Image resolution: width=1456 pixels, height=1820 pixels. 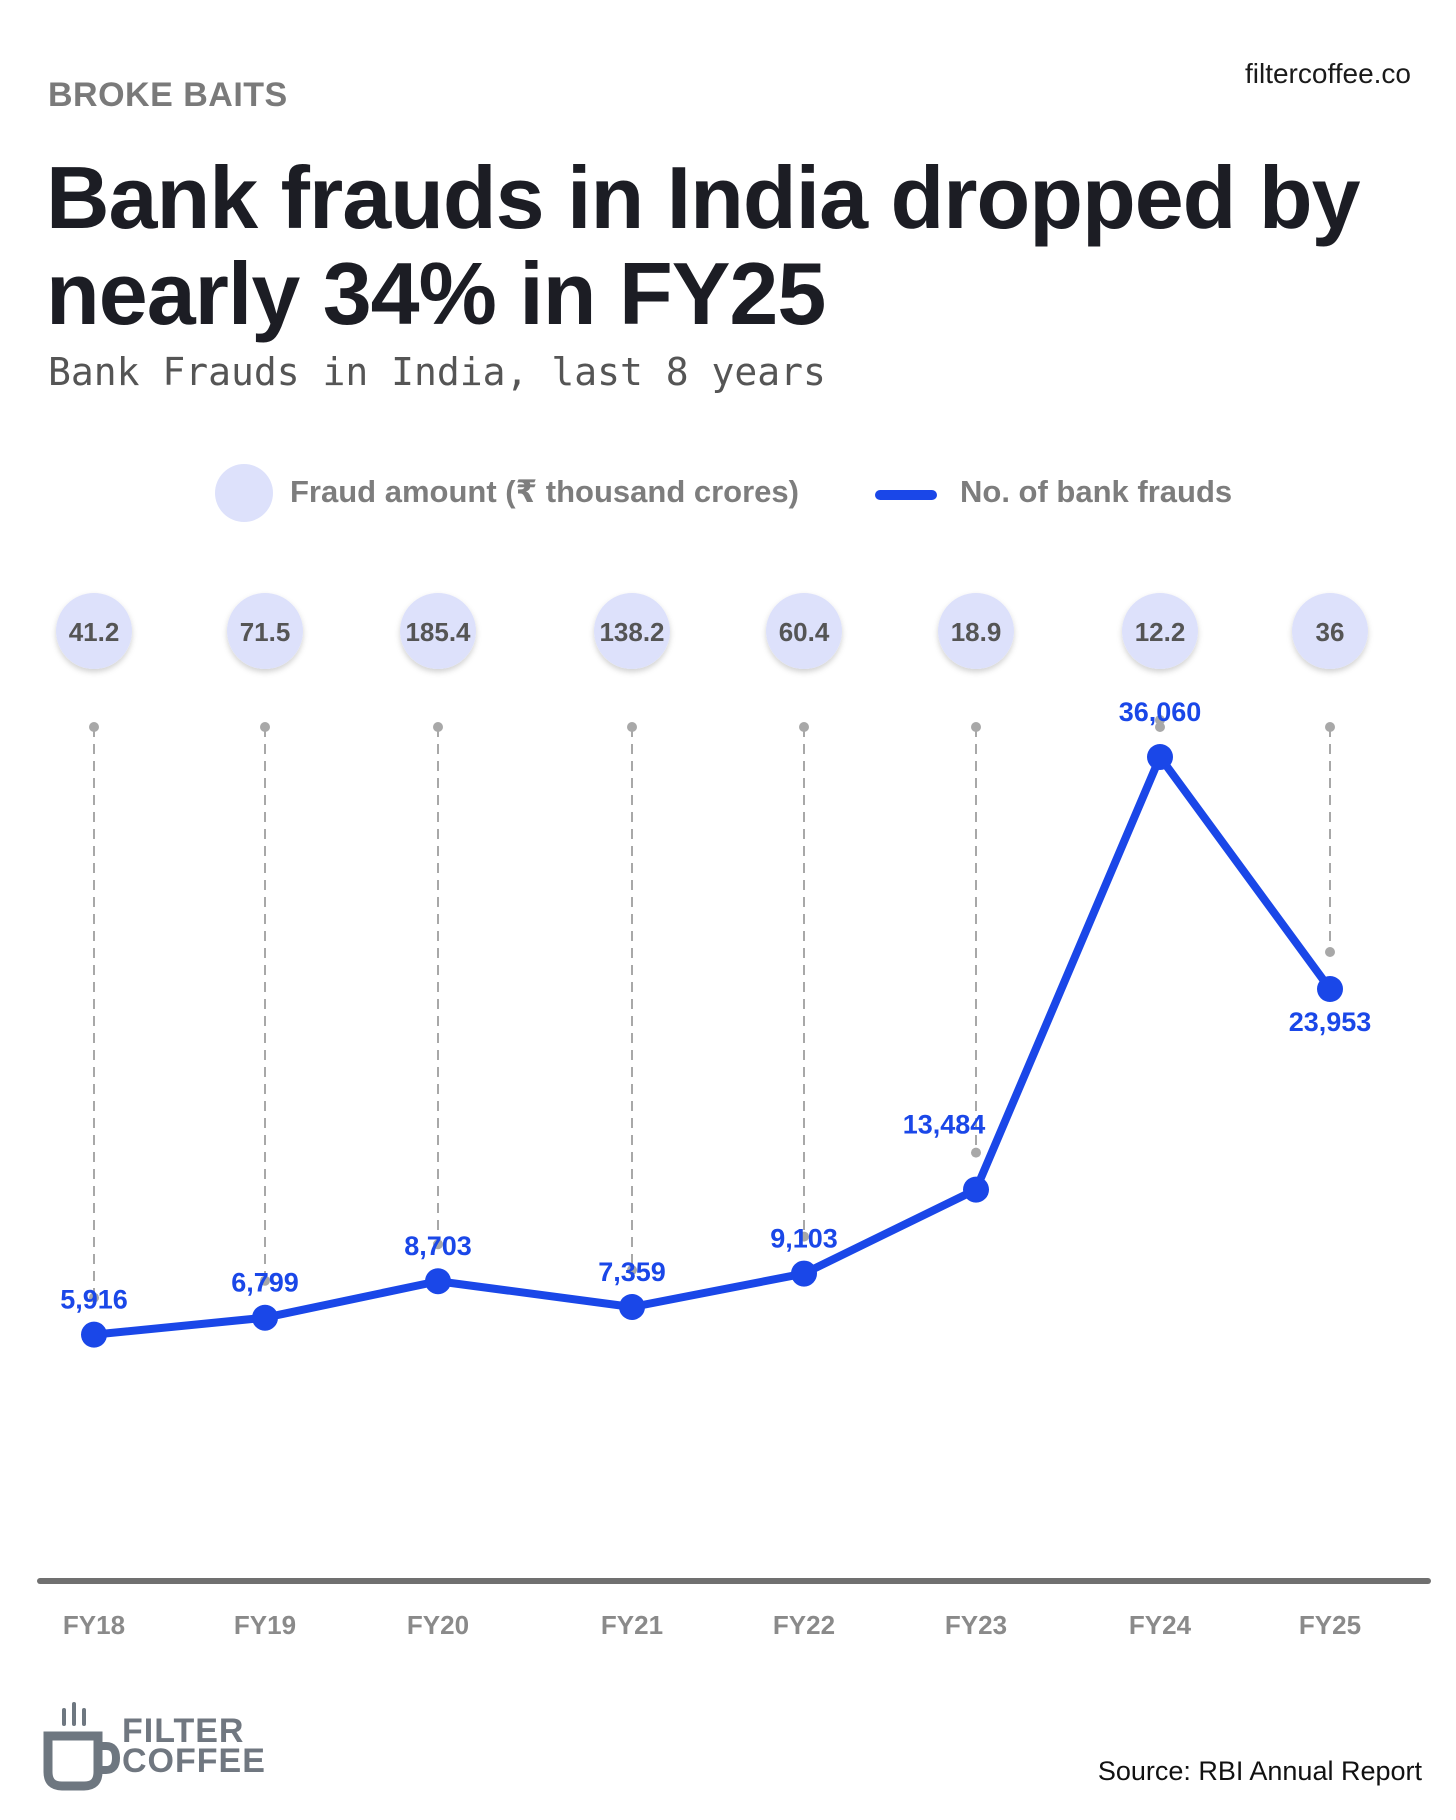 What do you see at coordinates (94, 727) in the screenshot?
I see `connector-top-dot-fy18` at bounding box center [94, 727].